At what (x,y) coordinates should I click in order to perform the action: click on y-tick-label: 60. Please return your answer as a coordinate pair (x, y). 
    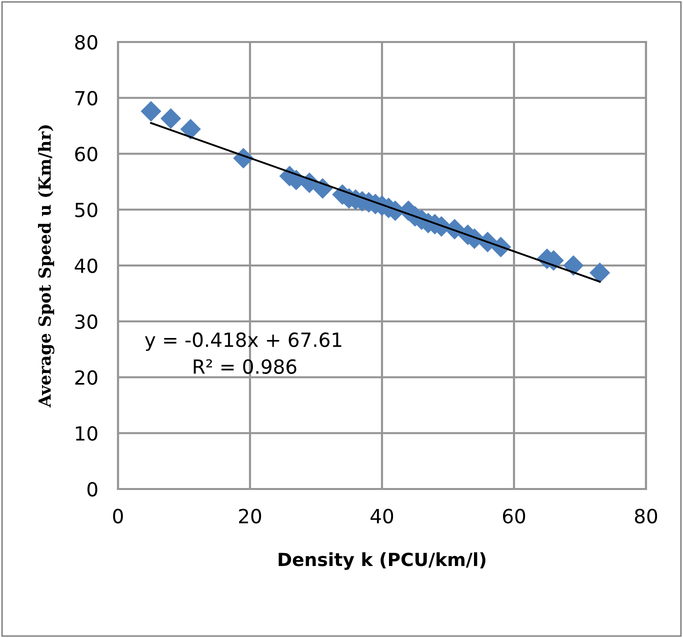
    Looking at the image, I should click on (86, 154).